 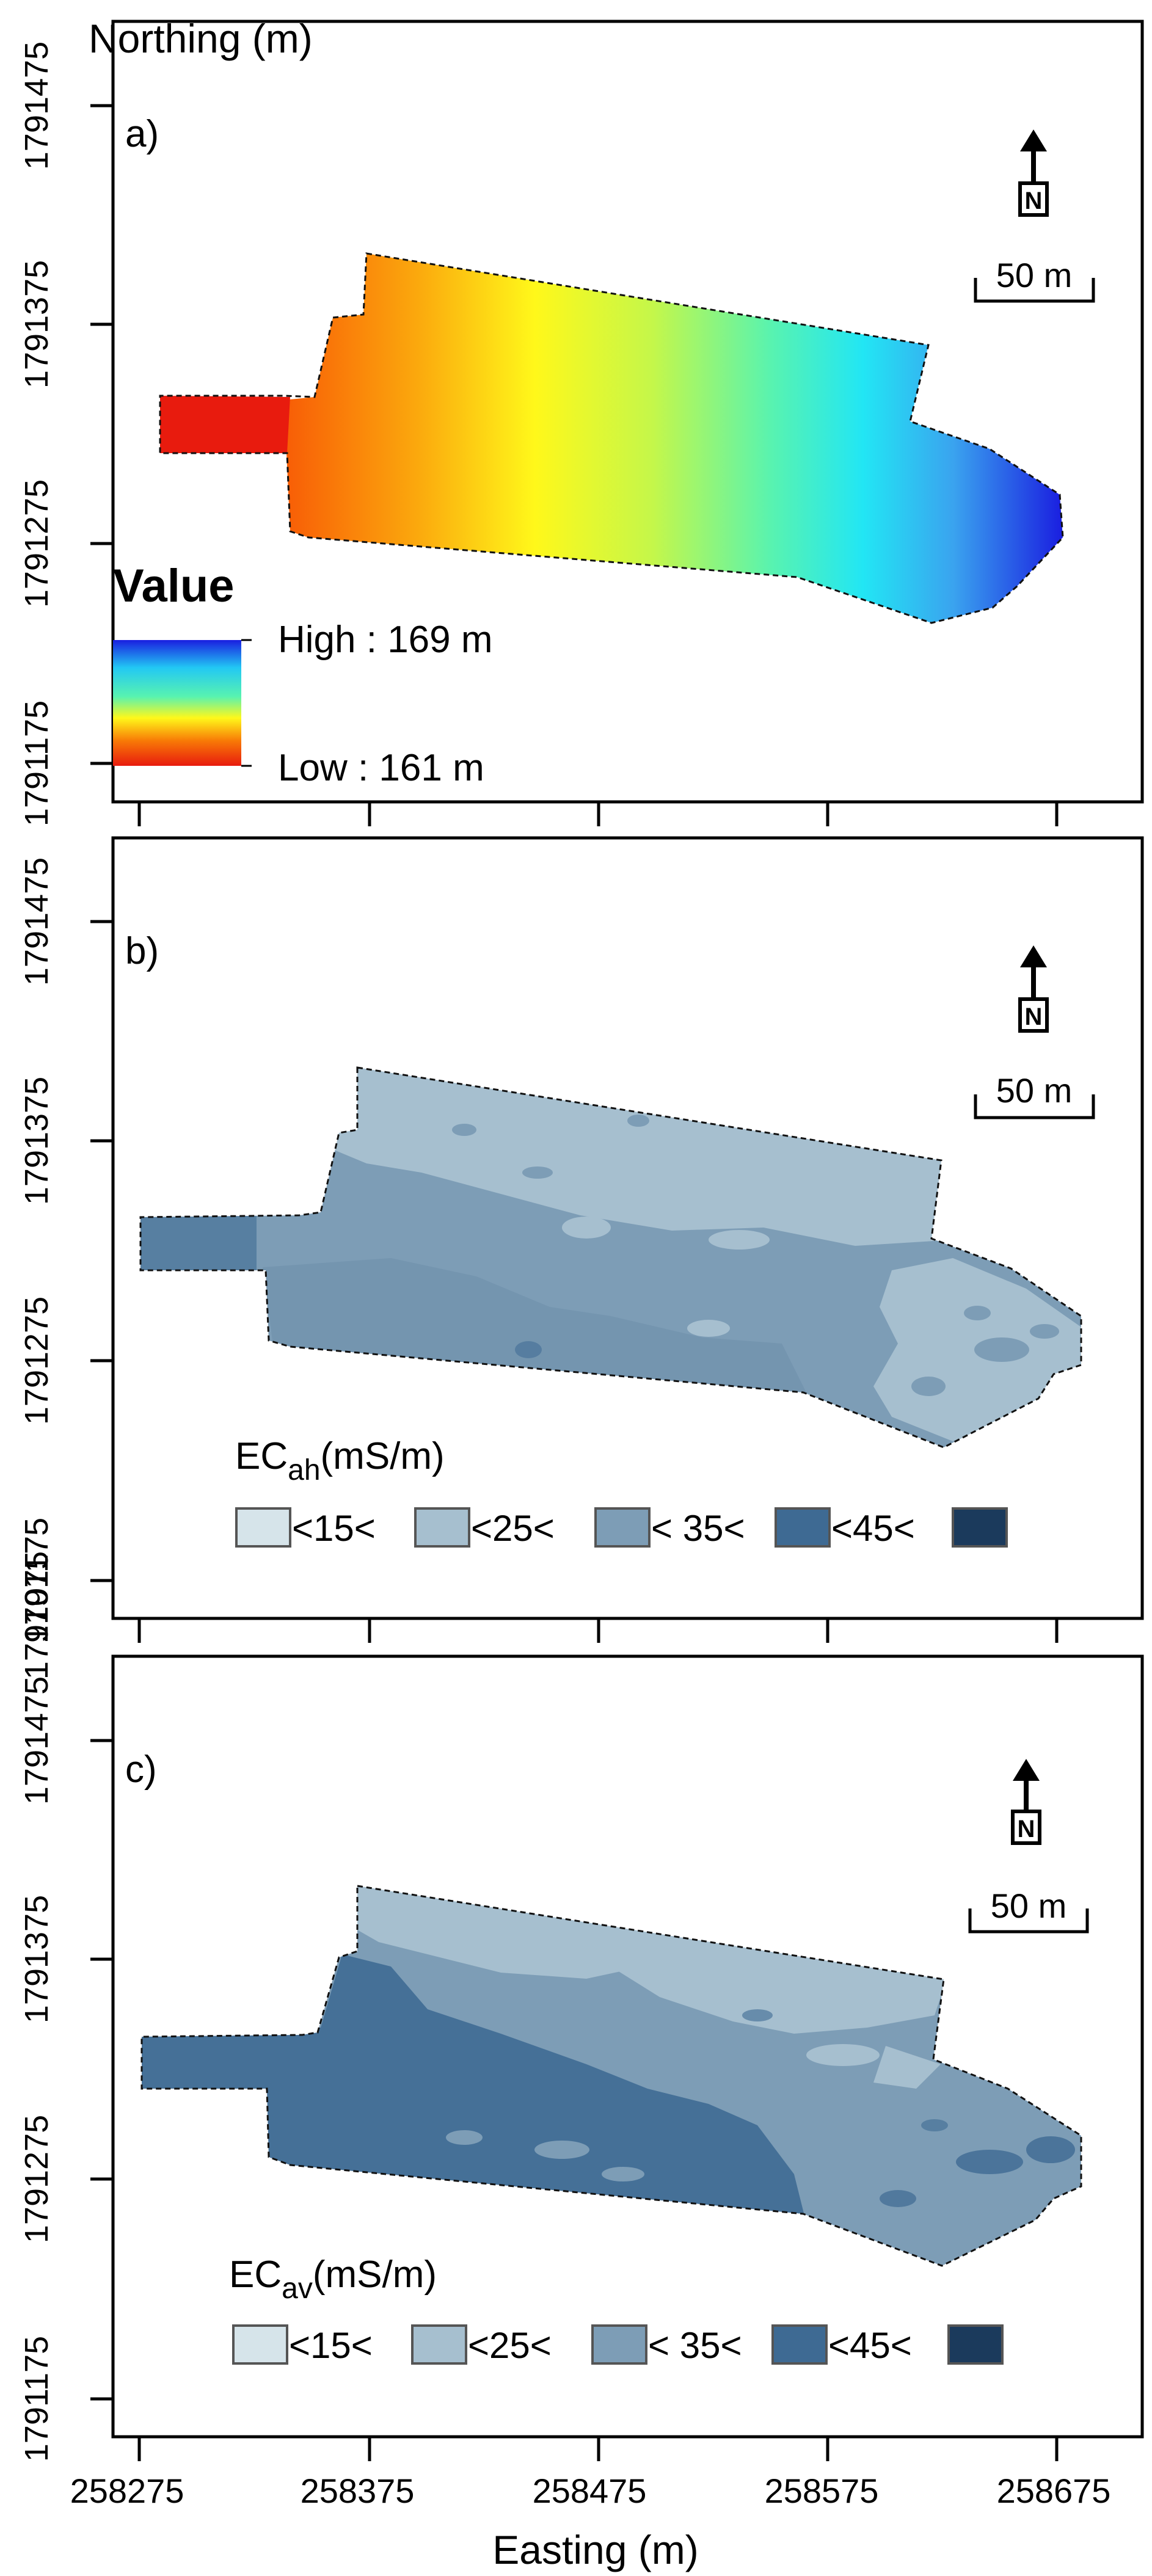 I want to click on y-axis-title: Northing (m), so click(x=201, y=38).